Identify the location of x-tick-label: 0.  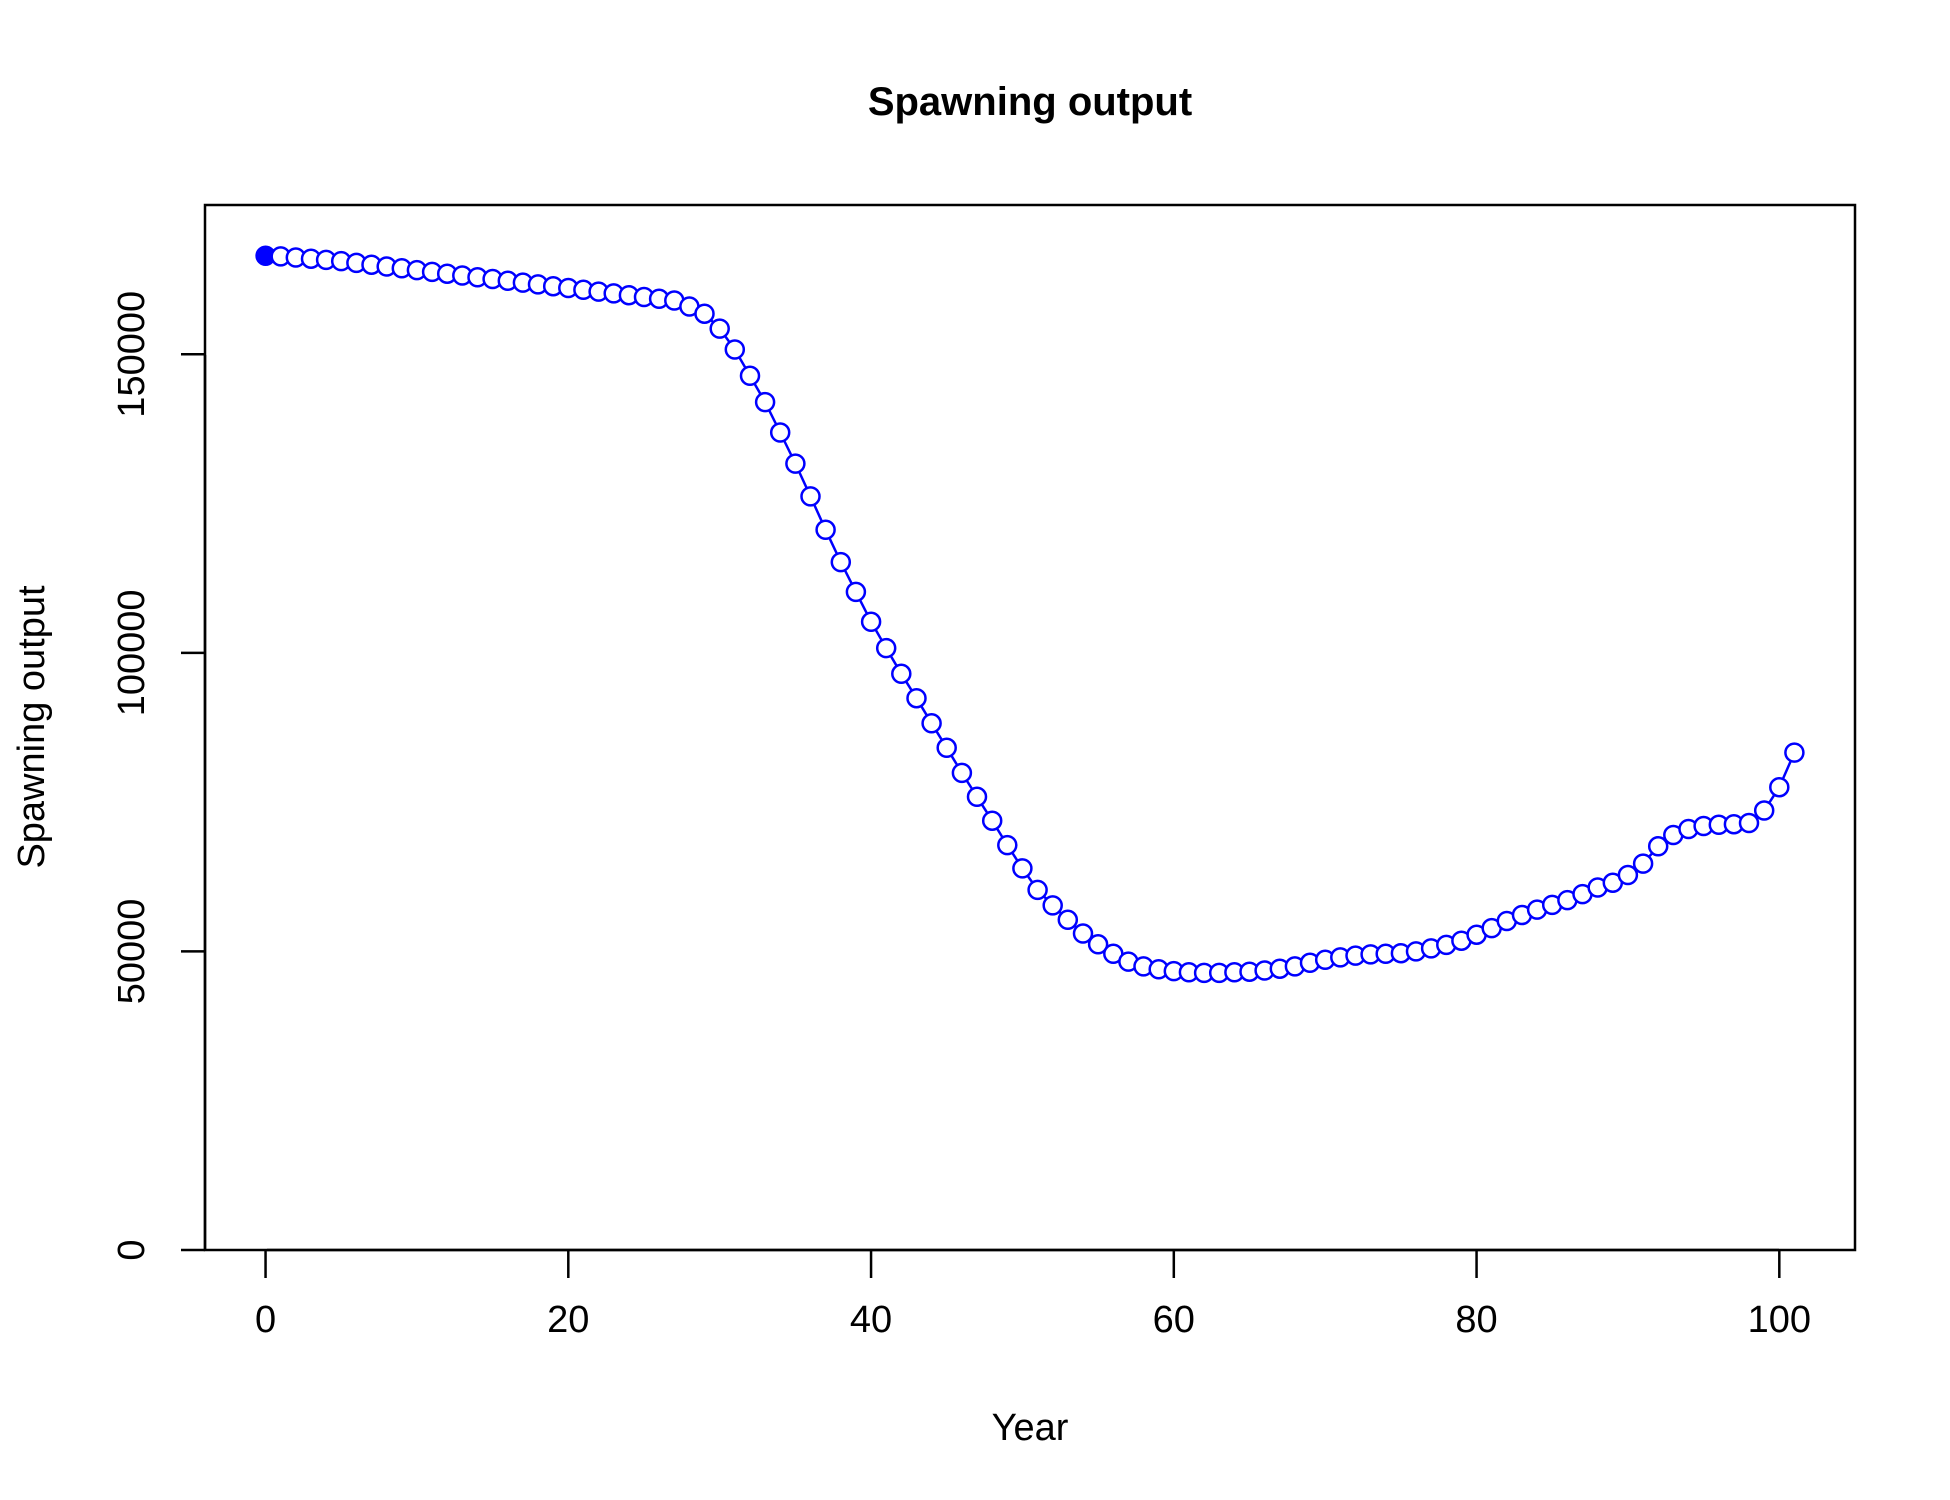
(265, 1320).